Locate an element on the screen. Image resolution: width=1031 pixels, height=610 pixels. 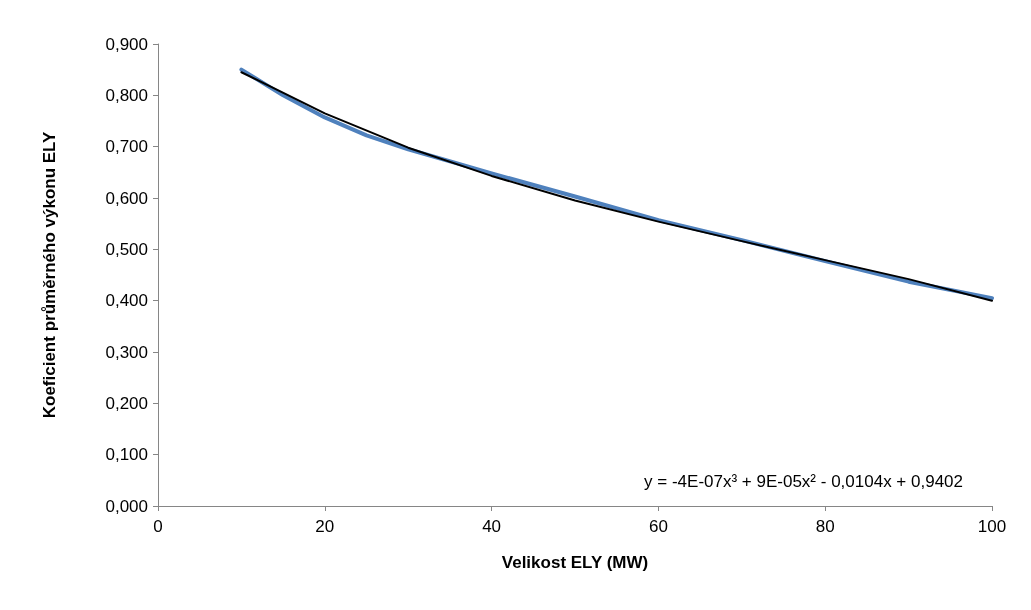
y-tick-label: 0,700 is located at coordinates (126, 147).